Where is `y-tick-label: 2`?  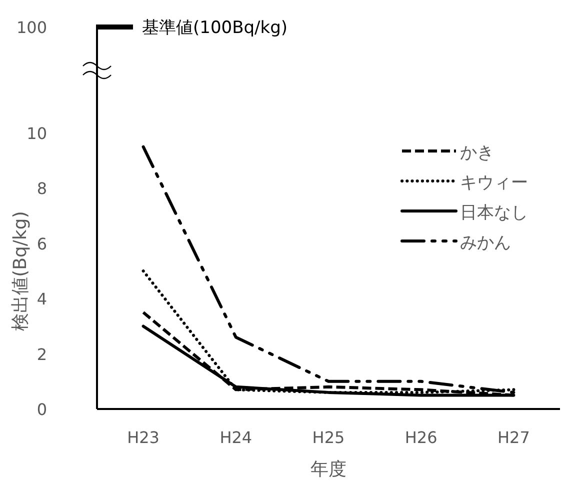 y-tick-label: 2 is located at coordinates (41, 354).